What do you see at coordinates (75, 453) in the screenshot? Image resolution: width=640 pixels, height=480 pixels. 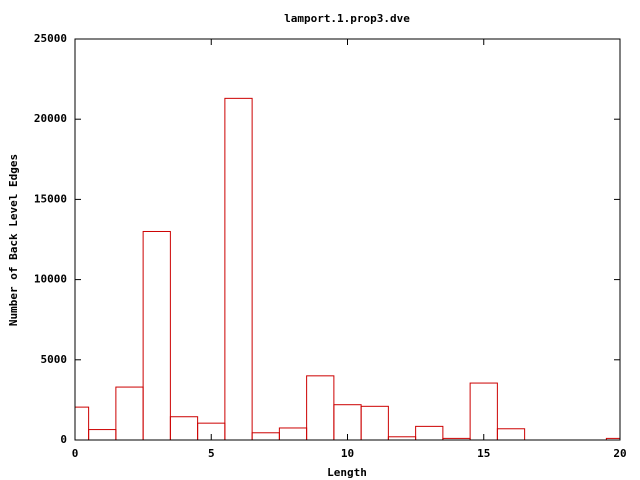 I see `x-tick-label: 0` at bounding box center [75, 453].